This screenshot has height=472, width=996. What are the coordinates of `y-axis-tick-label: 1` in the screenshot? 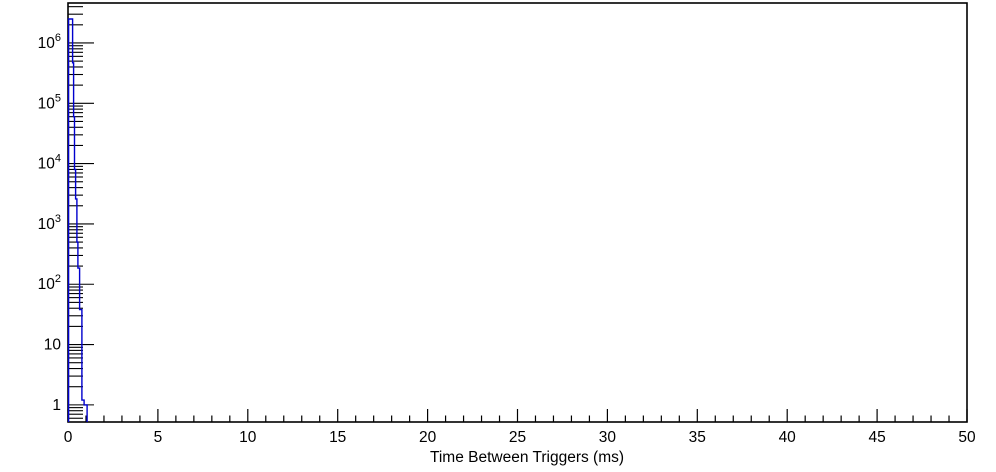 It's located at (56, 405).